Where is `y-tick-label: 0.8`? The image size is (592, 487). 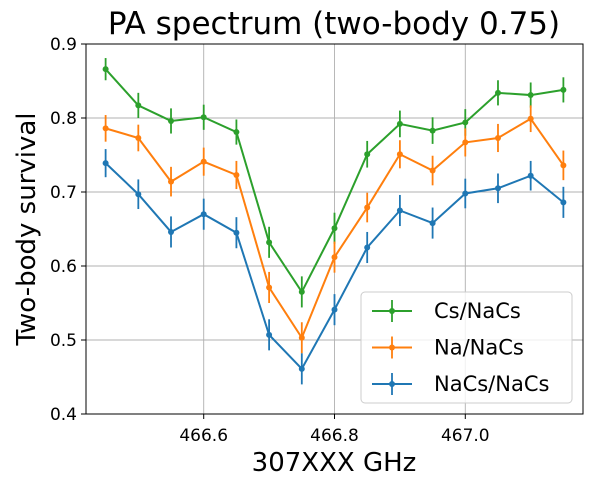 y-tick-label: 0.8 is located at coordinates (63, 119).